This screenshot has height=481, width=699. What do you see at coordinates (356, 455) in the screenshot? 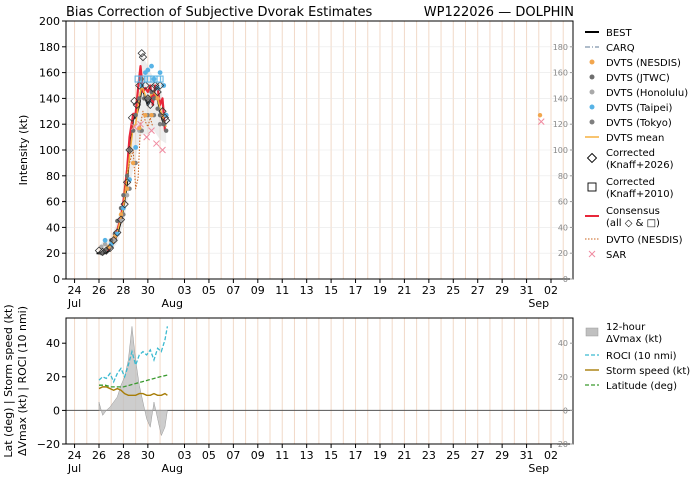
I see `bottom-x-tick-label: 17` at bounding box center [356, 455].